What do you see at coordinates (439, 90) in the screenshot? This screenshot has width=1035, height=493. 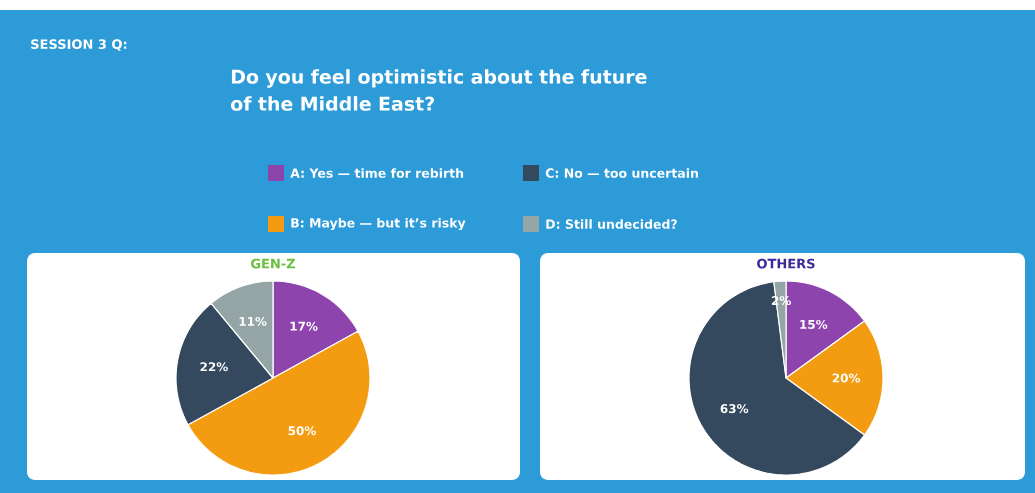 I see `text: Do you feel optimistic about the future of the Middle East?` at bounding box center [439, 90].